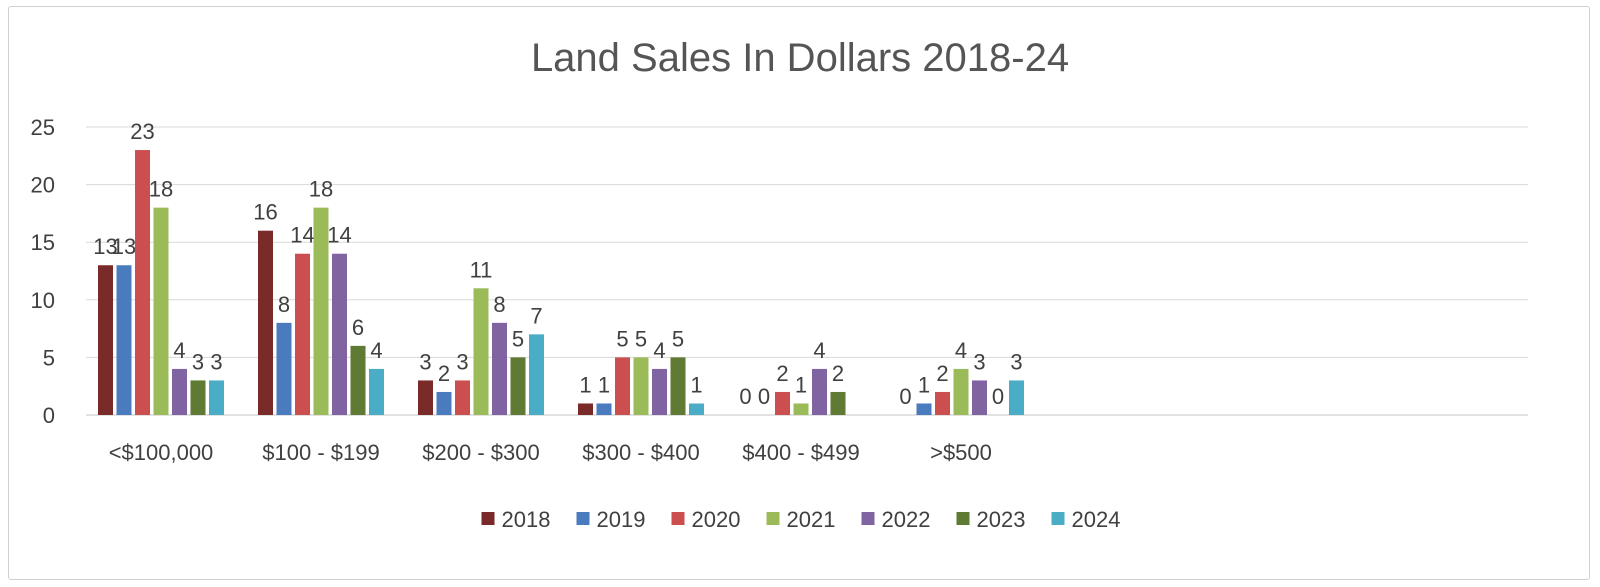 This screenshot has height=587, width=1600. What do you see at coordinates (43, 127) in the screenshot?
I see `y-tick-label: 25` at bounding box center [43, 127].